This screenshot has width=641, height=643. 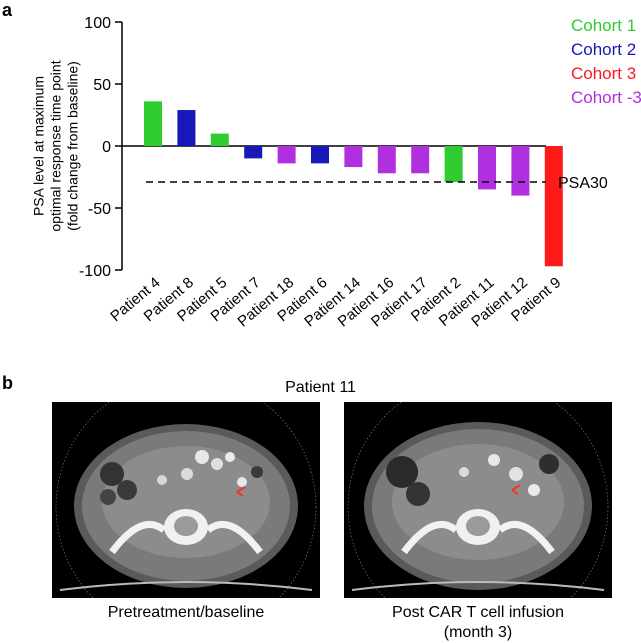 What do you see at coordinates (106, 147) in the screenshot?
I see `y-tick-label: 0` at bounding box center [106, 147].